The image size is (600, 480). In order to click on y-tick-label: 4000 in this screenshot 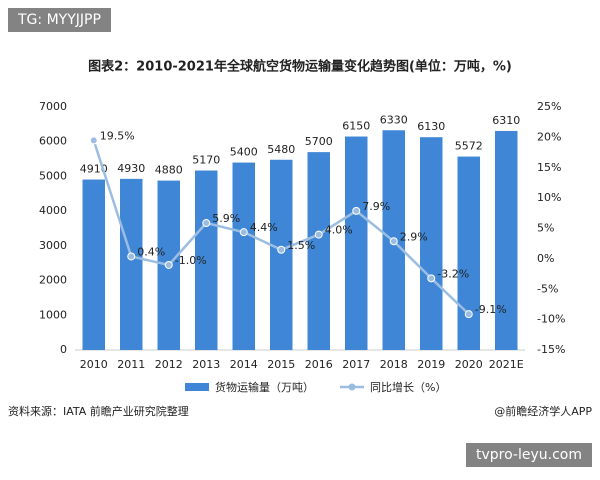, I will do `click(53, 210)`.